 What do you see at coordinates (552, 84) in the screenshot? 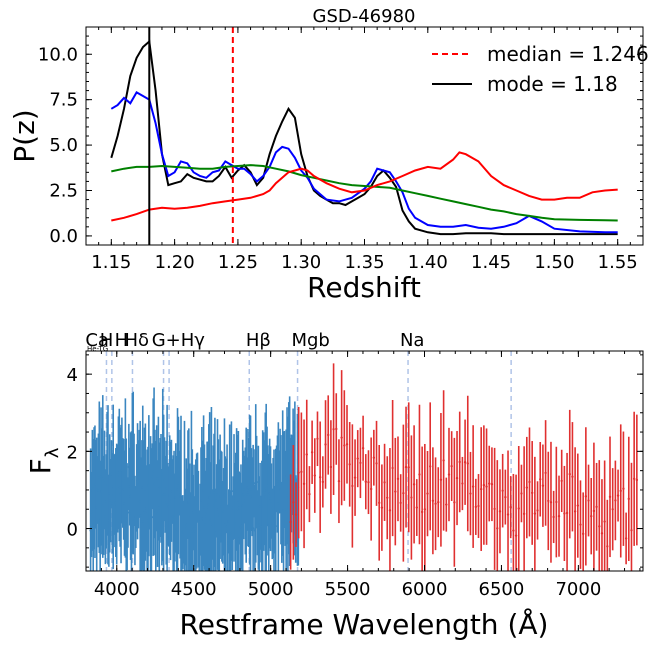
I see `legend-mode-label: mode = 1.18` at bounding box center [552, 84].